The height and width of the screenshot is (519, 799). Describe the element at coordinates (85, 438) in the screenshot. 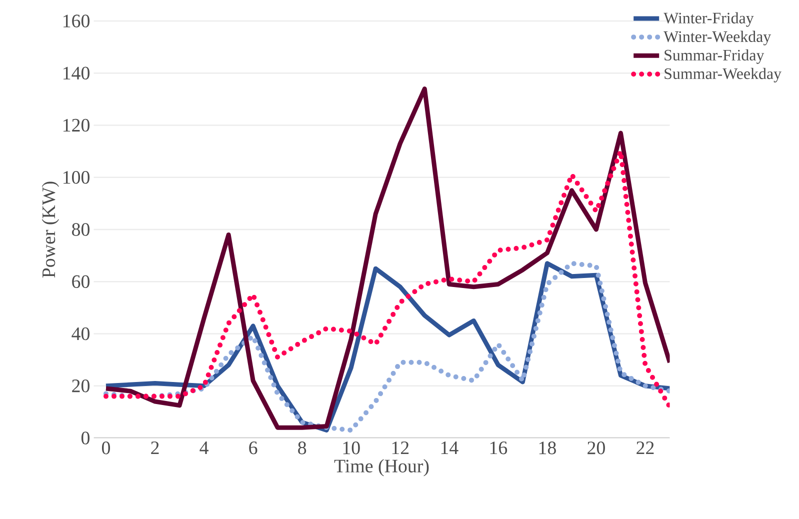

I see `y-tick-label: 0` at that location.